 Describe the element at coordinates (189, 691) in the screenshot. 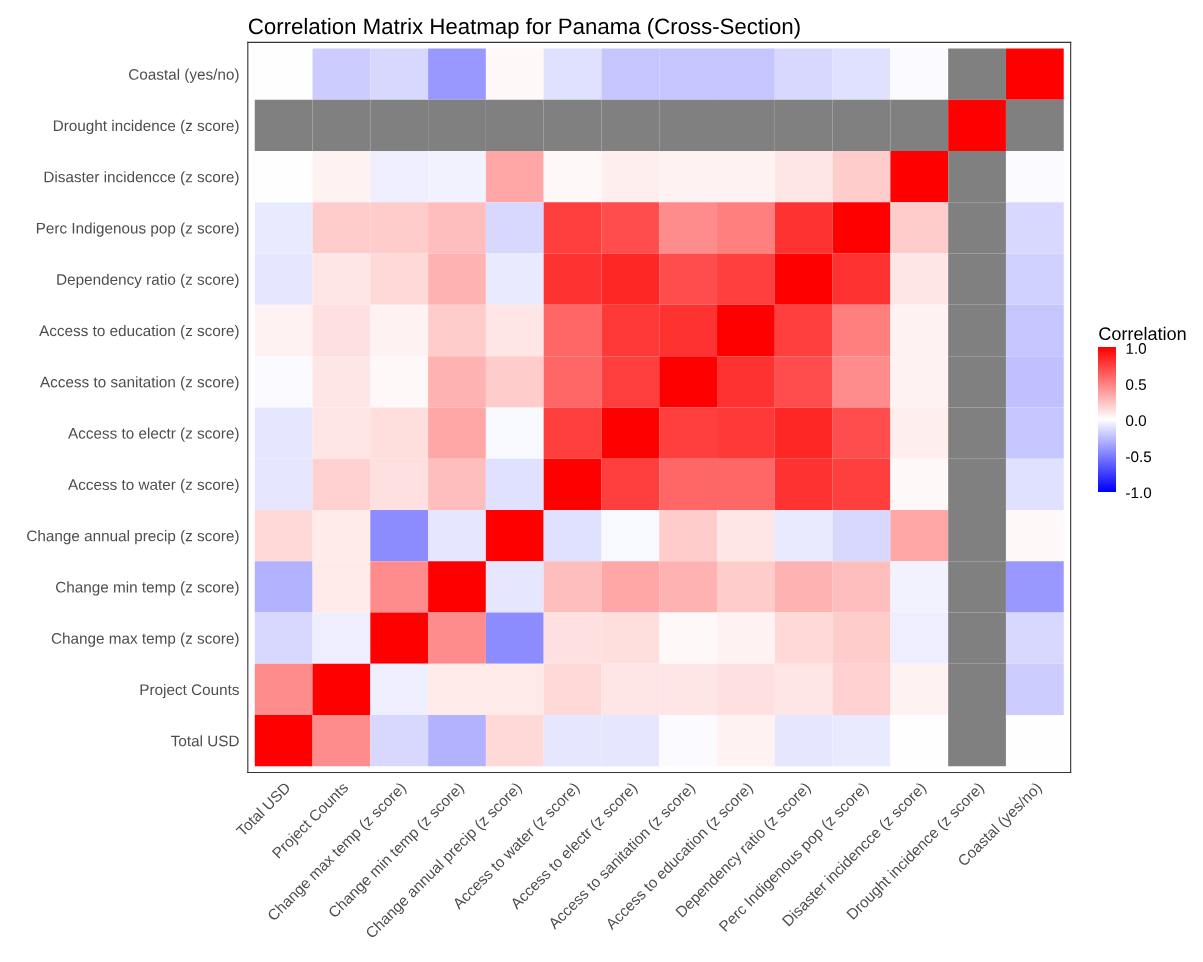

I see `y-tick-label: Project Counts` at that location.